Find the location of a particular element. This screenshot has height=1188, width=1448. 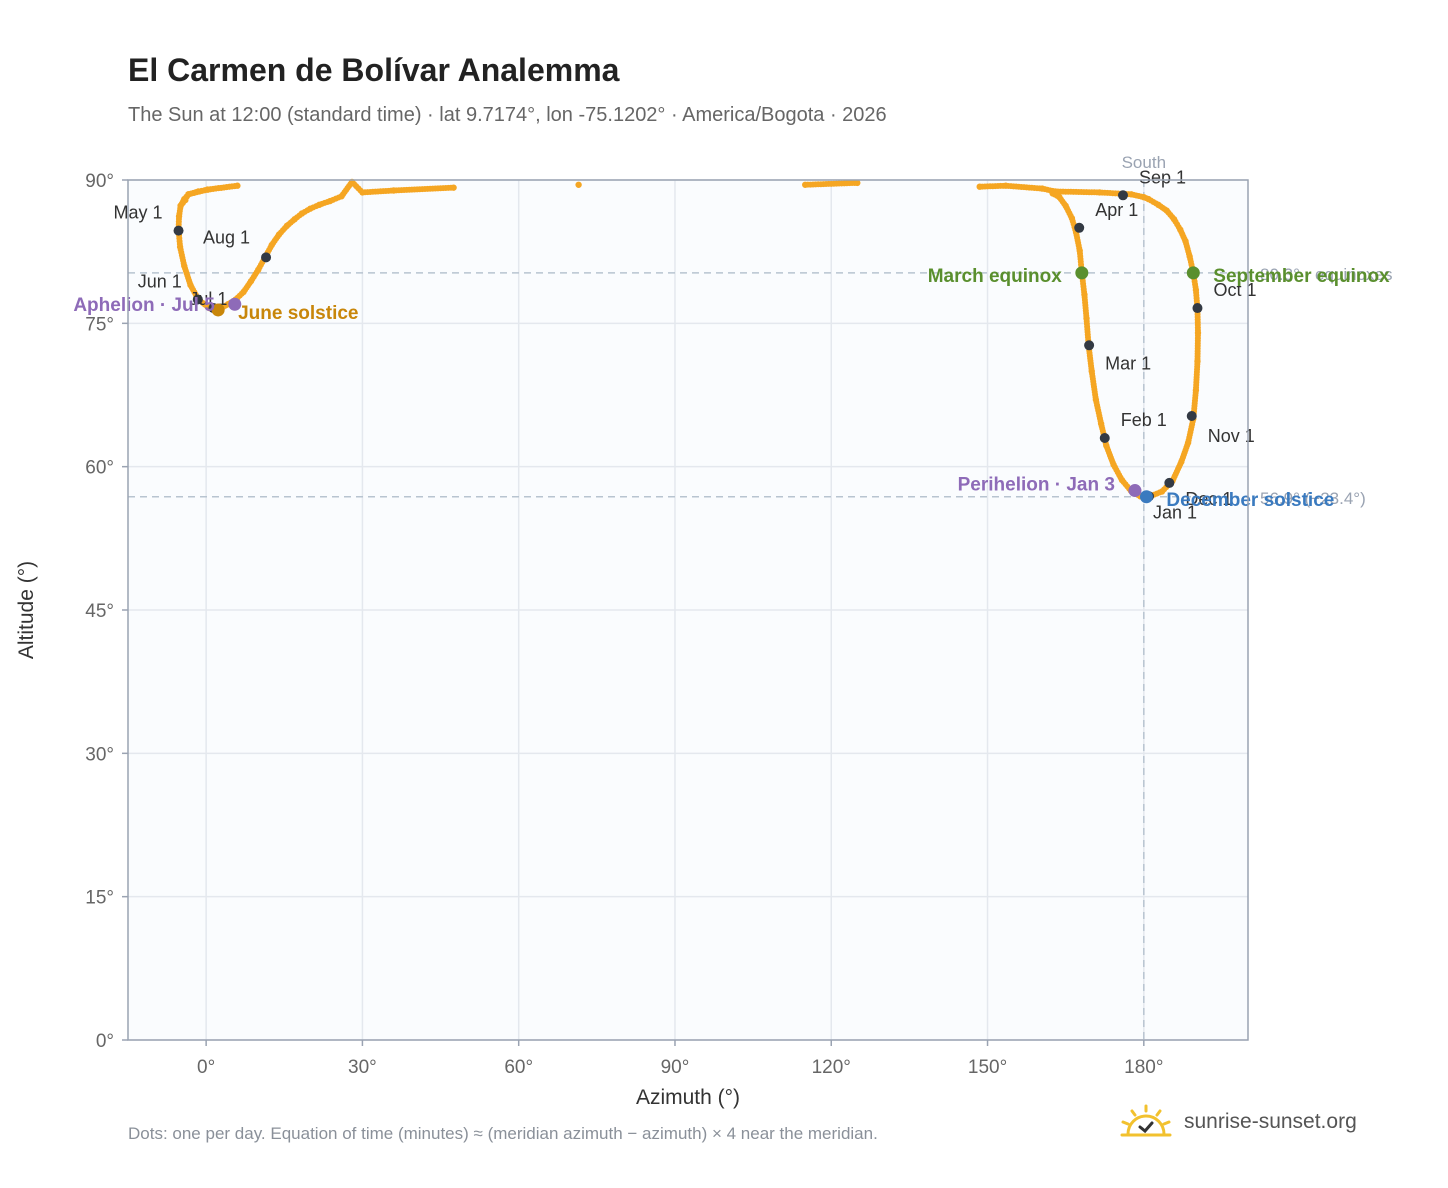

event-label: Aphelion · Jul 5 is located at coordinates (144, 305).